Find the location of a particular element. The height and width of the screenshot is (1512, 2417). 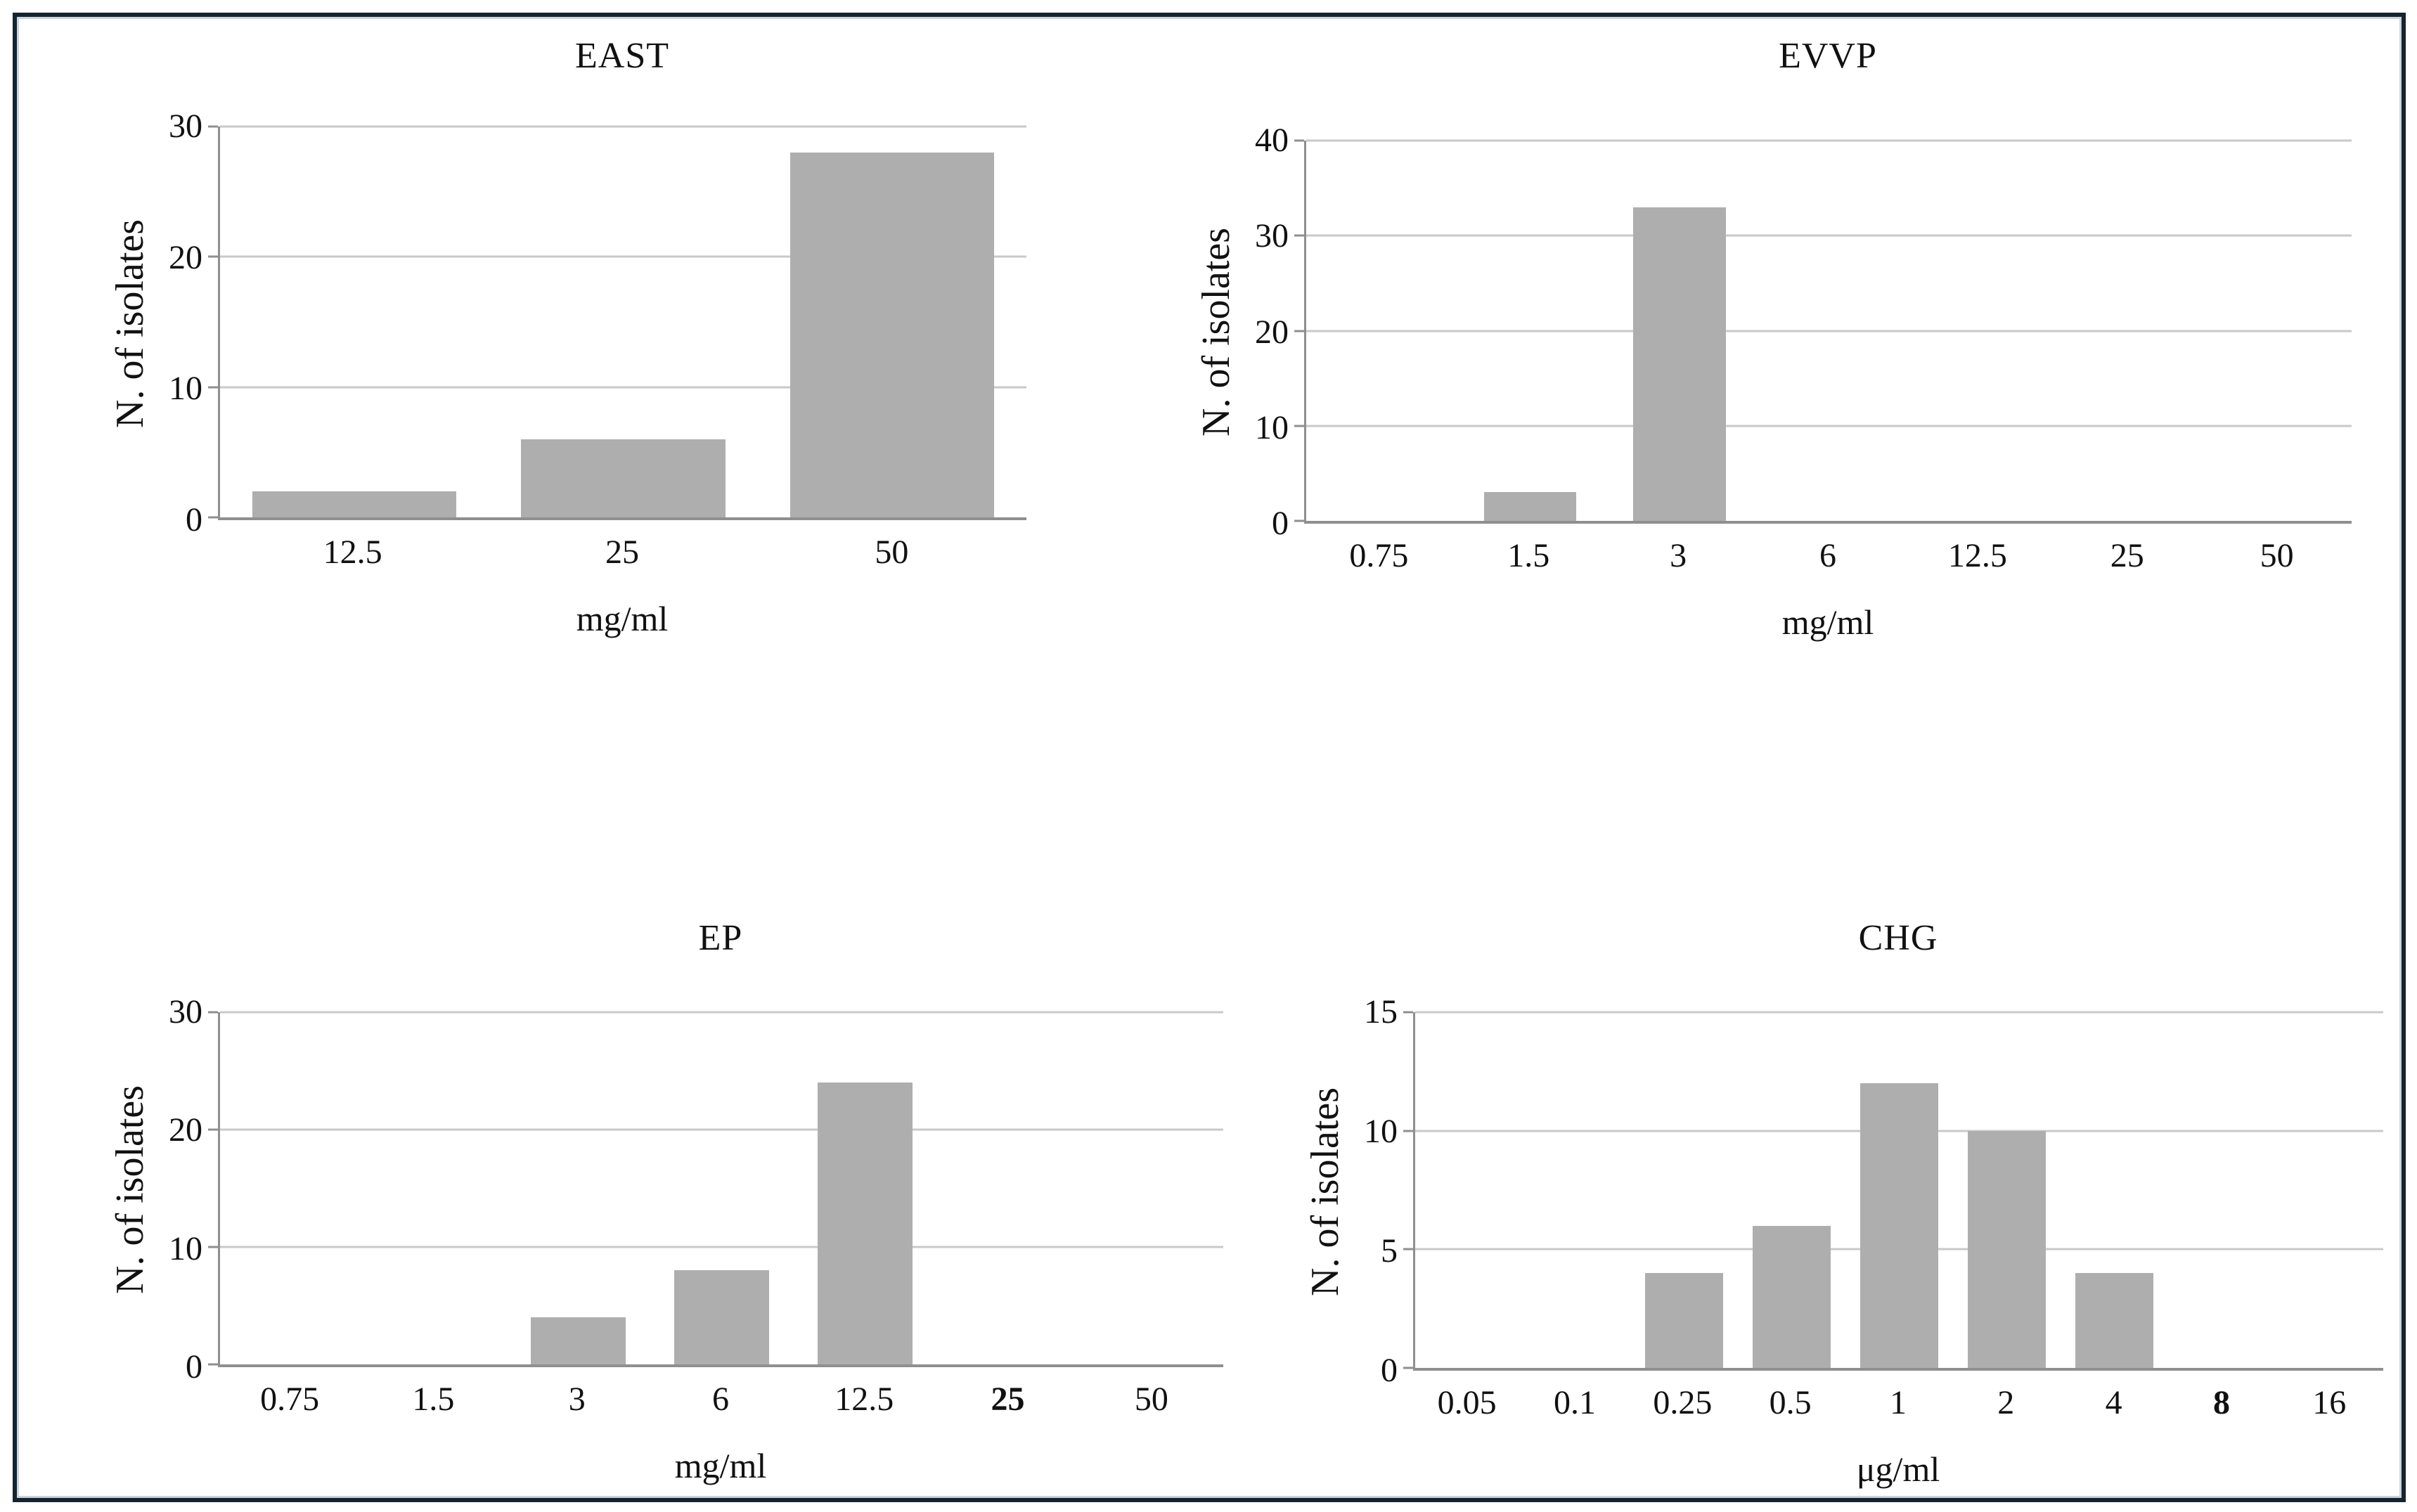

y-tick-label: 40 is located at coordinates (1272, 140).